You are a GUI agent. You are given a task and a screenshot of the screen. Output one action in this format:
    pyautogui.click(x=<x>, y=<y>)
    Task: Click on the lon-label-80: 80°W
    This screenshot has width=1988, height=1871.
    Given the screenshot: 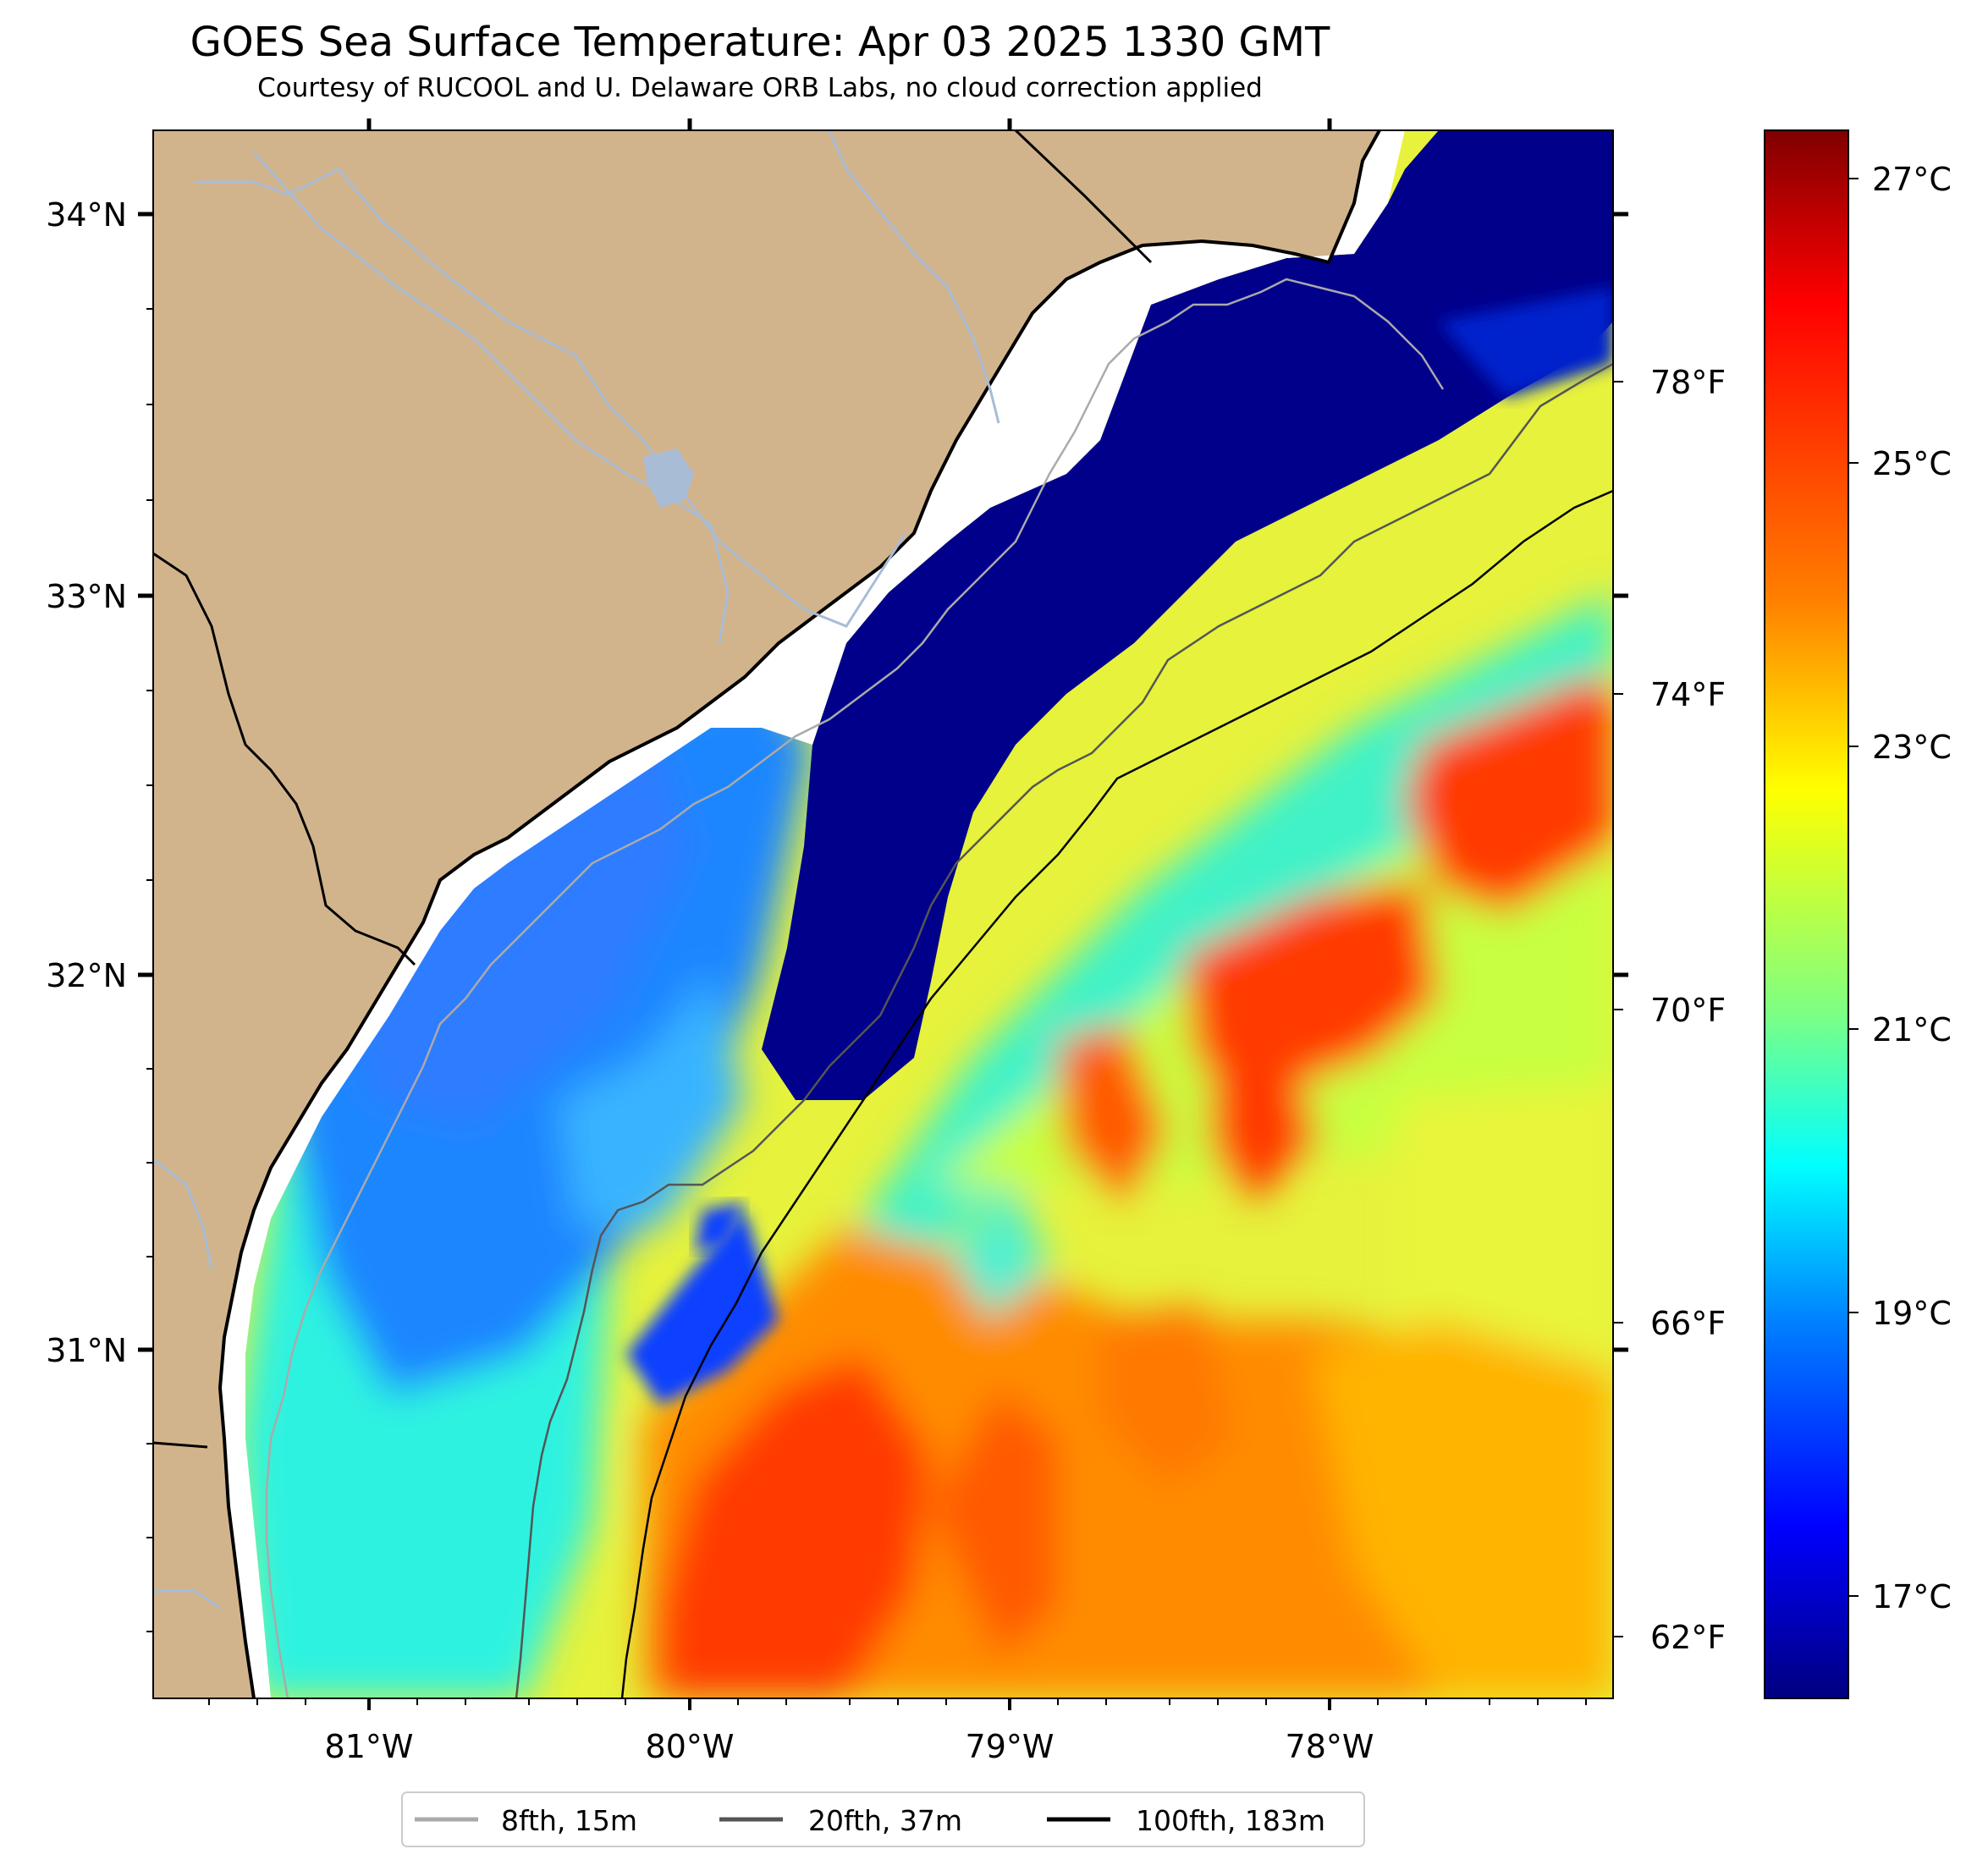 What is the action you would take?
    pyautogui.click(x=690, y=1747)
    